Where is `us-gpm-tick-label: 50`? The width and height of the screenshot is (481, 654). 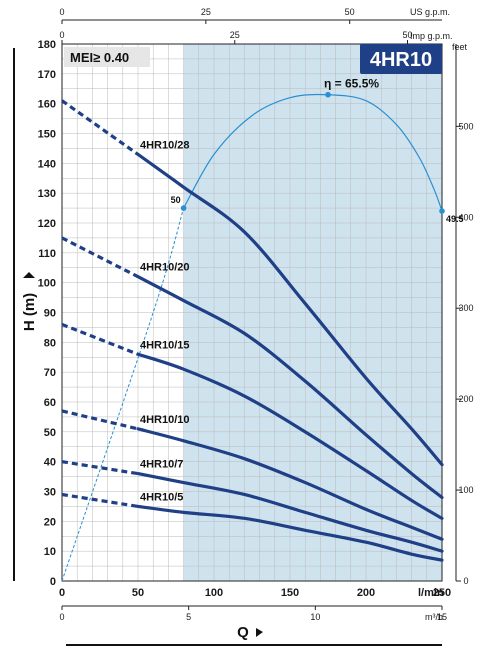
us-gpm-tick-label: 50 is located at coordinates (350, 12).